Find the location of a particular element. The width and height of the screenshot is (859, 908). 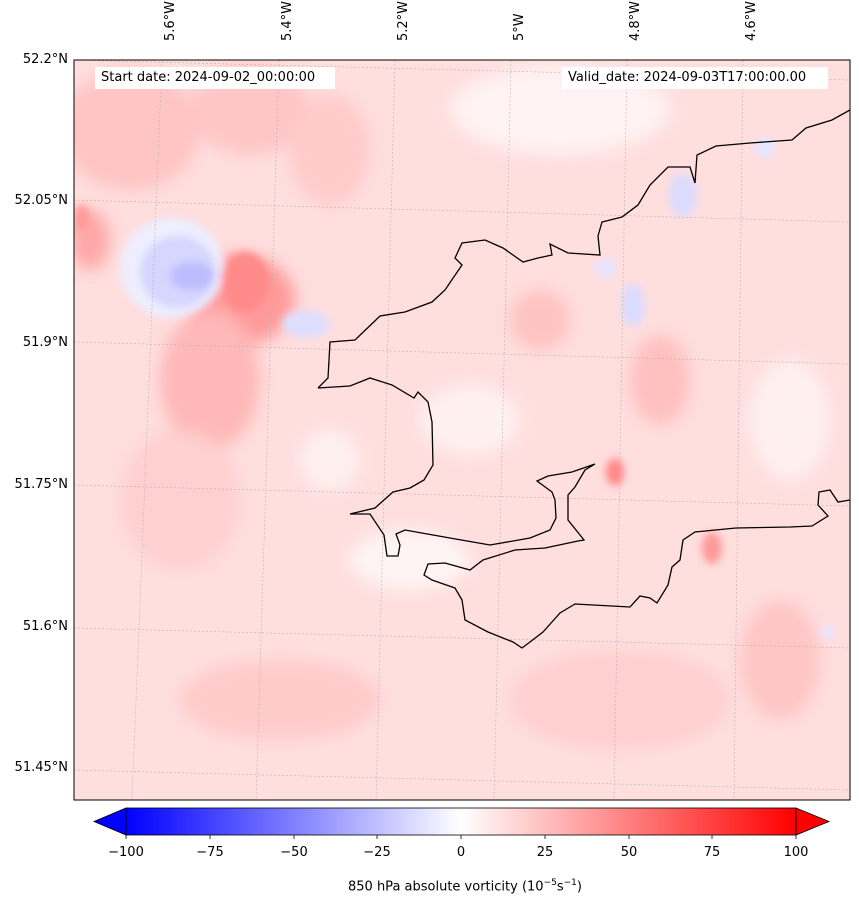

colorbar-title: 850 hPa absolute vorticity (10−5s−1) is located at coordinates (429, 886).